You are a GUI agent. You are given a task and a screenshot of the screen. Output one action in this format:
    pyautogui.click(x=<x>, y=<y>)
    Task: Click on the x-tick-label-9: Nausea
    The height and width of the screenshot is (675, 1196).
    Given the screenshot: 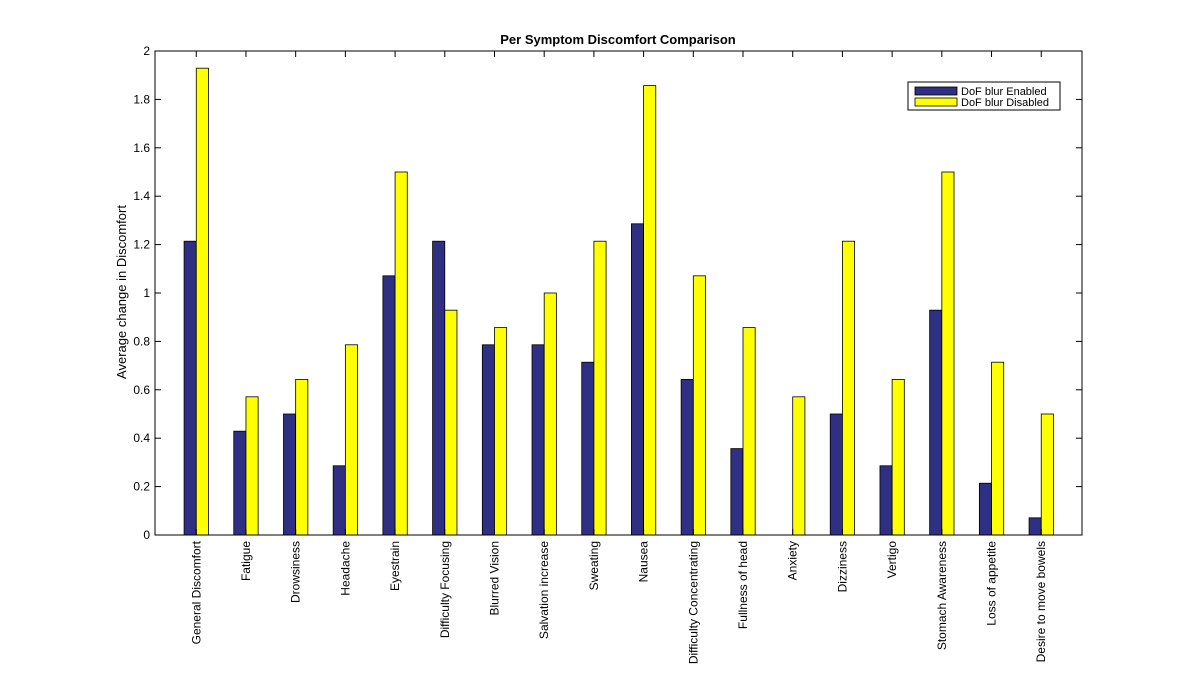 What is the action you would take?
    pyautogui.click(x=644, y=562)
    